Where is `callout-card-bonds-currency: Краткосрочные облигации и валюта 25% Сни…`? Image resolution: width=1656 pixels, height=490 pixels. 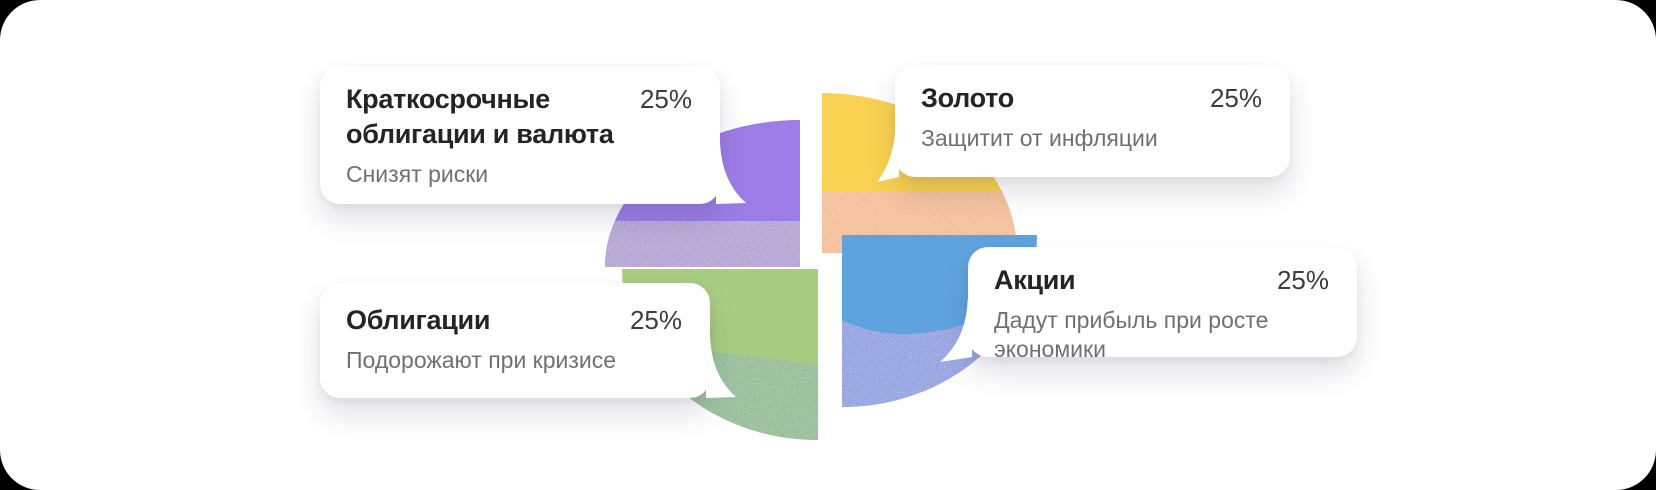 callout-card-bonds-currency: Краткосрочные облигации и валюта 25% Сни… is located at coordinates (533, 135).